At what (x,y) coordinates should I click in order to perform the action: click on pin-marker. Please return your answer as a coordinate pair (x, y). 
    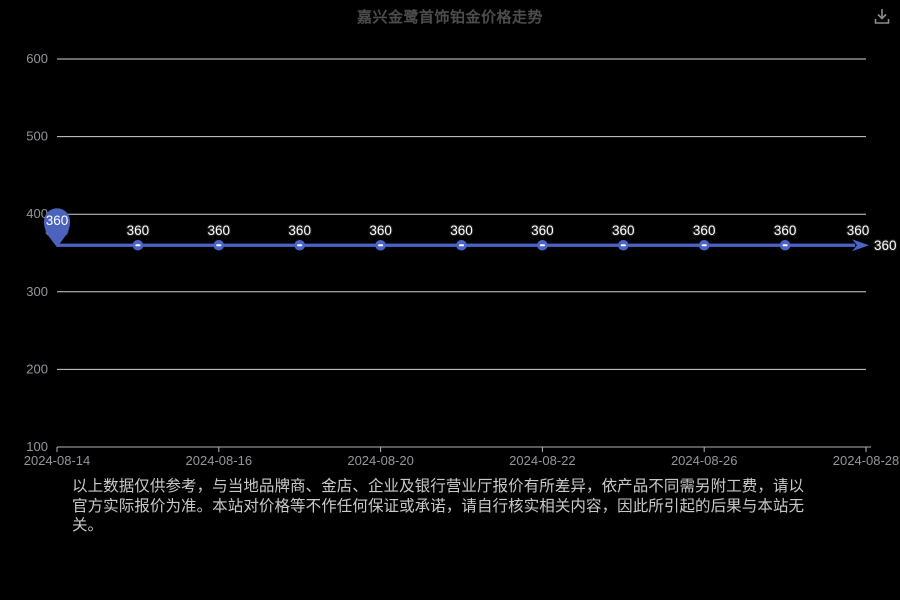
    Looking at the image, I should click on (57, 228).